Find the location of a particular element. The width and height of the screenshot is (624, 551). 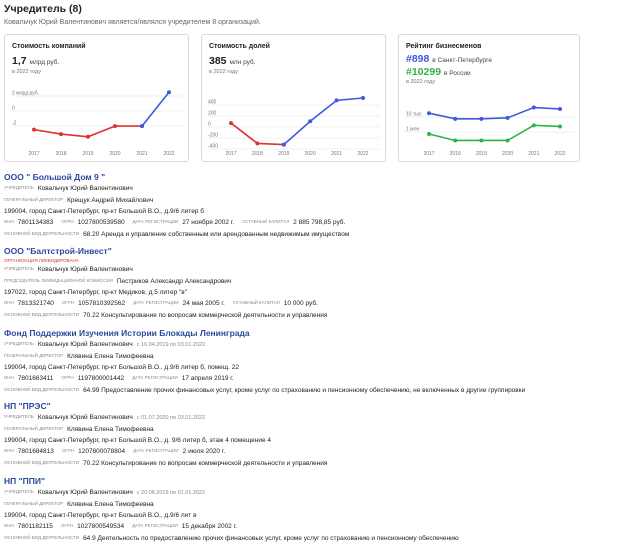

rank-country-number: #10299 is located at coordinates (424, 72).